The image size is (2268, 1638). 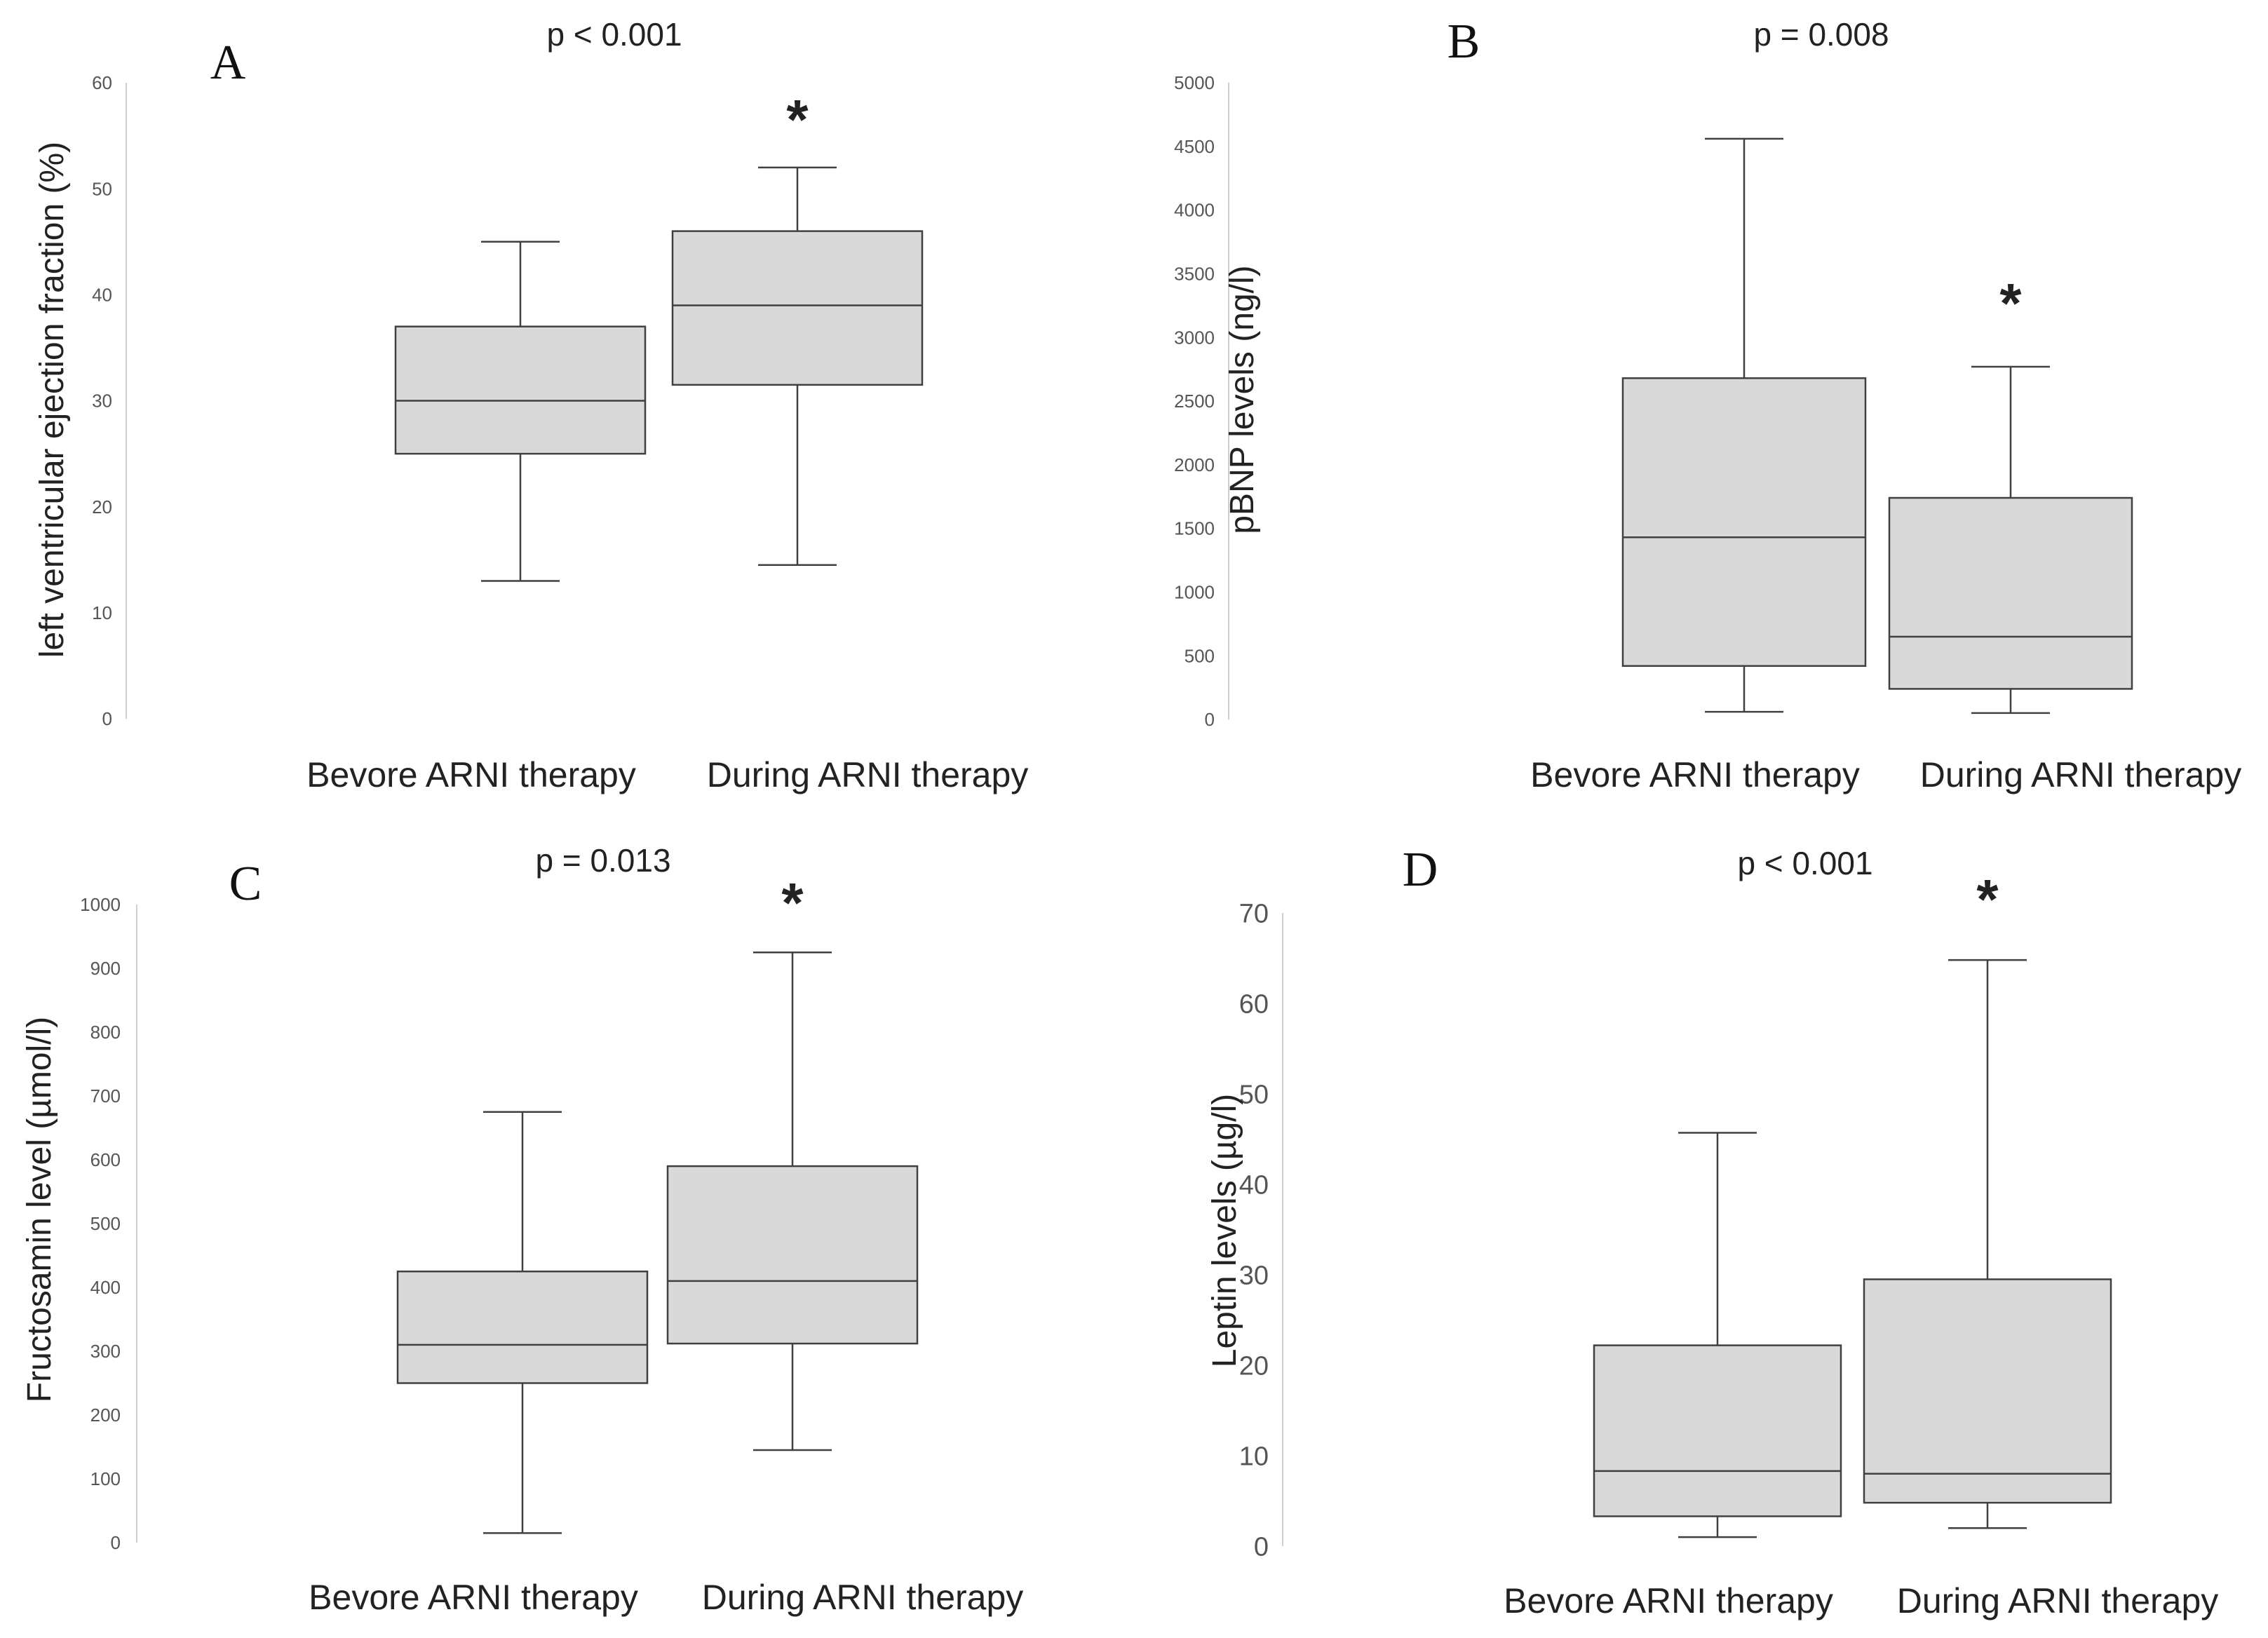 What do you see at coordinates (105, 968) in the screenshot?
I see `y-tick-label: 900` at bounding box center [105, 968].